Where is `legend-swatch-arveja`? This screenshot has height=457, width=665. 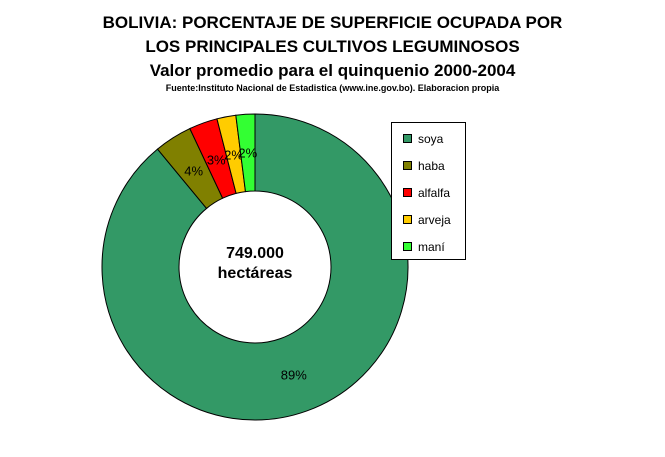 legend-swatch-arveja is located at coordinates (407, 219).